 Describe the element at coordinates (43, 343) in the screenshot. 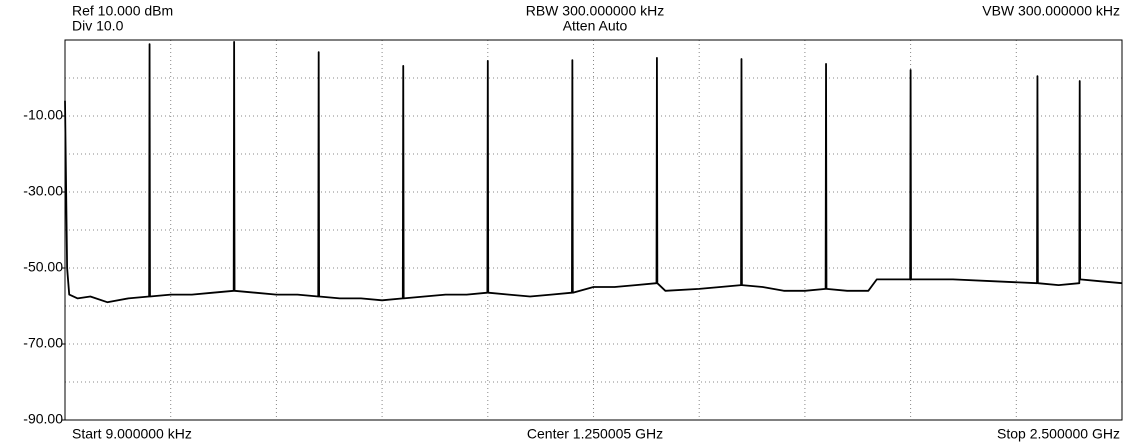

I see `y-tick-label: -70.00` at that location.